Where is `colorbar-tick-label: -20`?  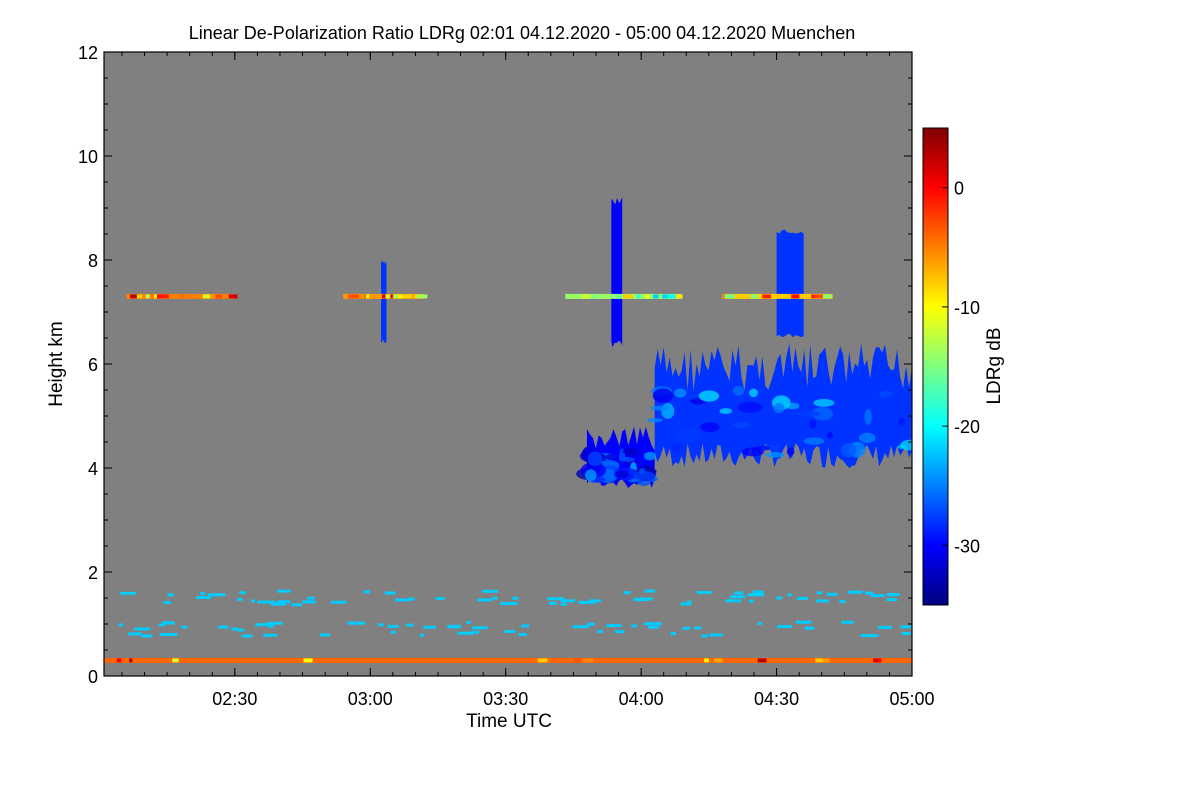
colorbar-tick-label: -20 is located at coordinates (967, 427).